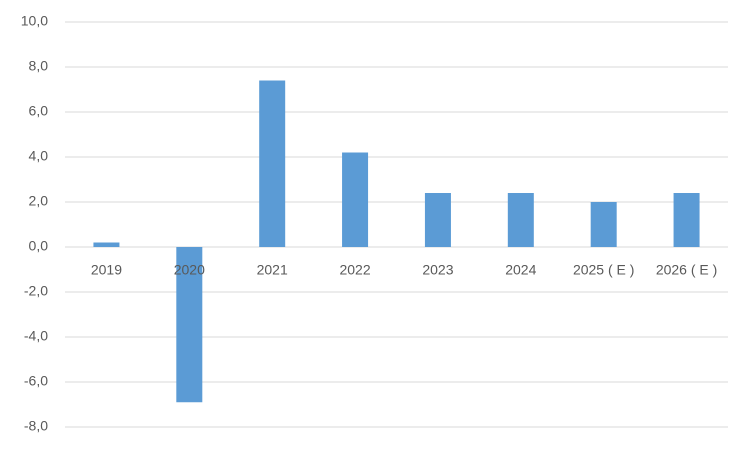 The width and height of the screenshot is (750, 455). Describe the element at coordinates (36, 336) in the screenshot. I see `y-tick-label: -4,0` at that location.